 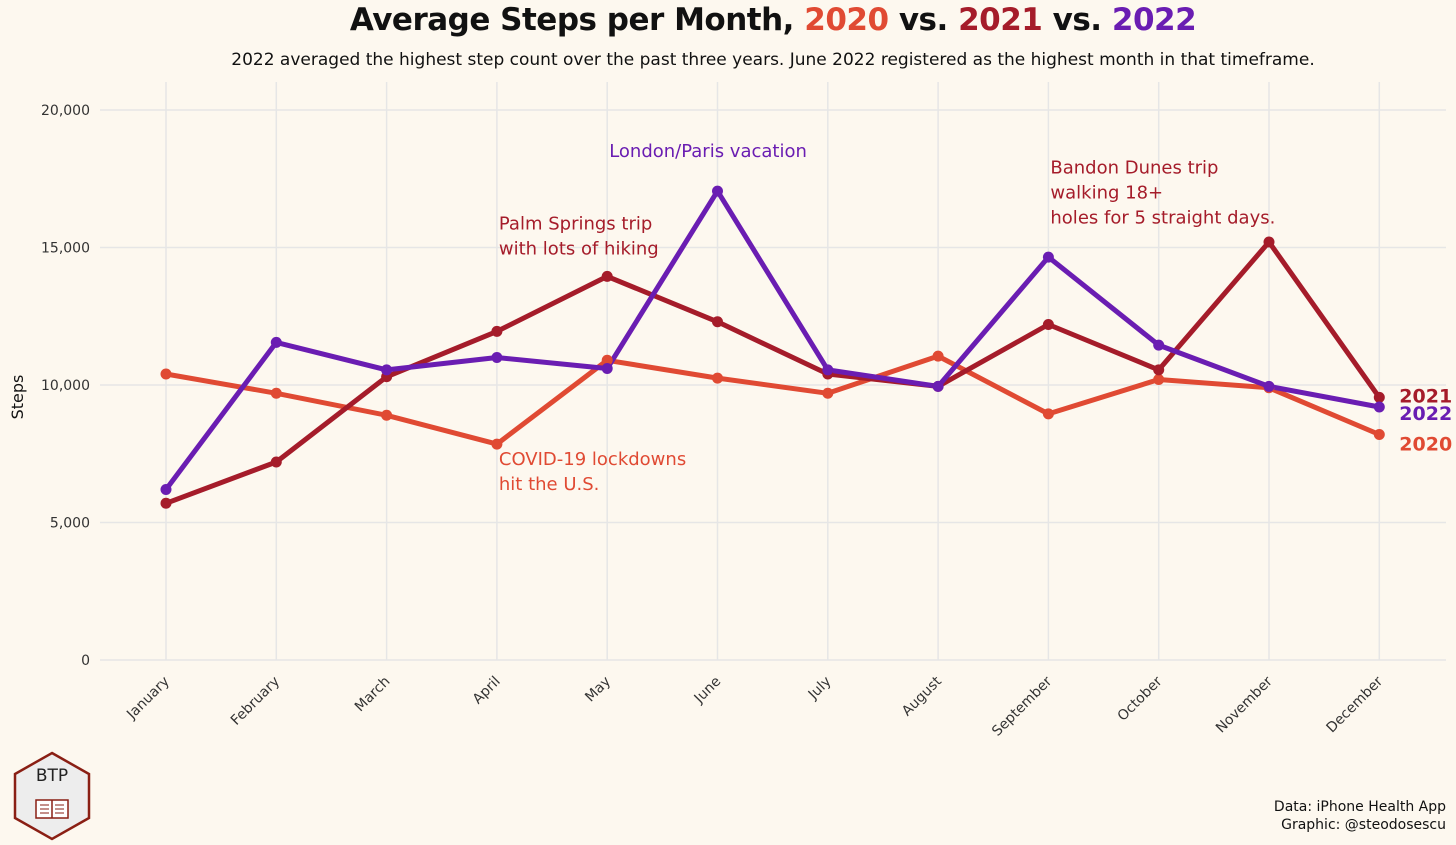 What do you see at coordinates (70, 524) in the screenshot?
I see `y-tick-label: 5,000` at bounding box center [70, 524].